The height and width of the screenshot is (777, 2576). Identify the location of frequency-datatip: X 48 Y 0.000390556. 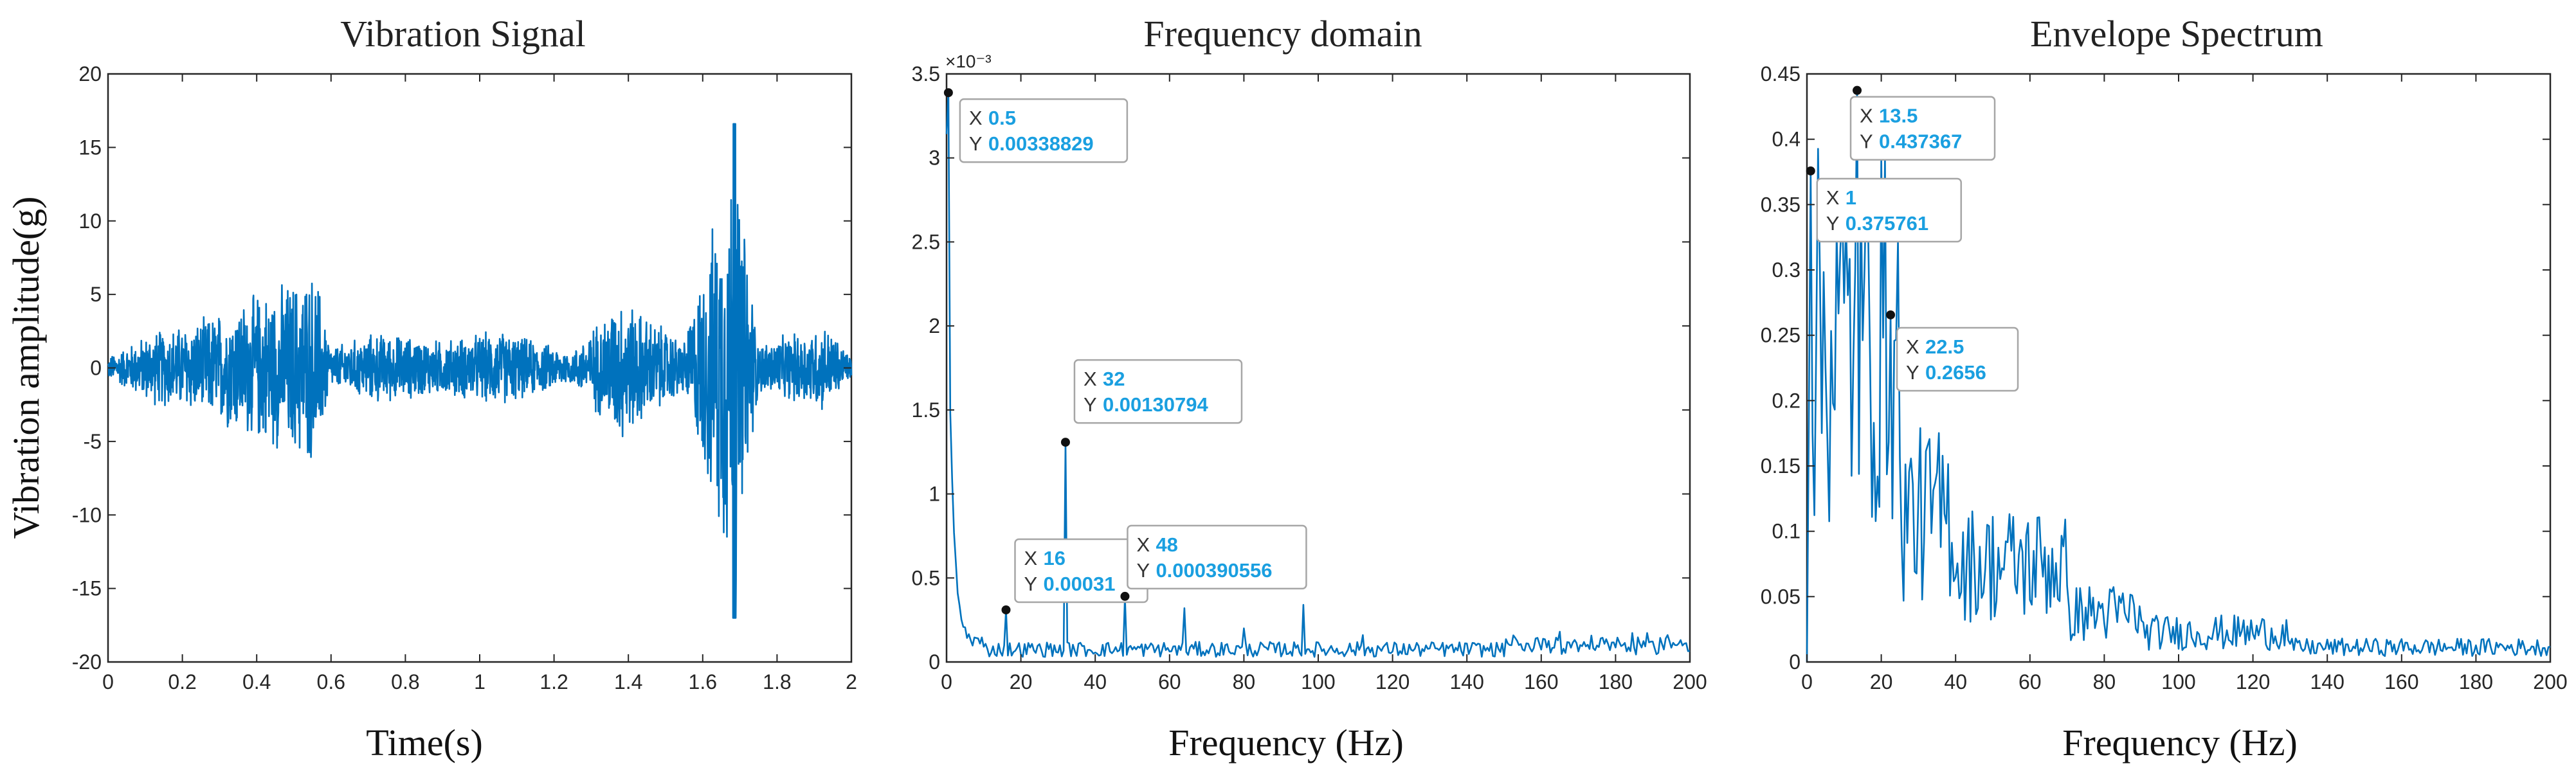
(1213, 562).